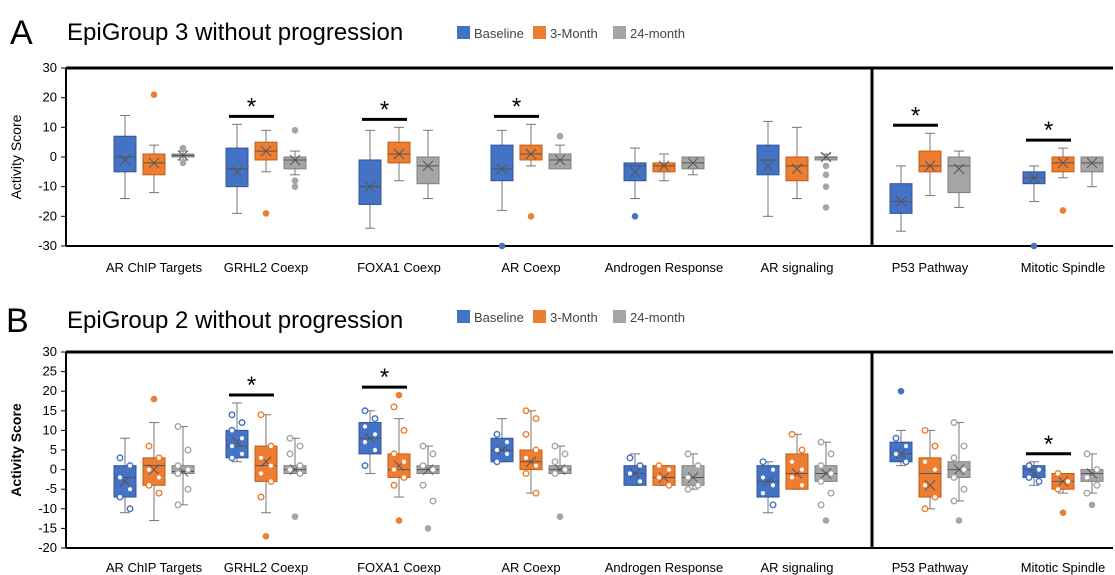 The image size is (1115, 575). I want to click on panel-b-legend: Baseline 3-Month 24-month, so click(571, 317).